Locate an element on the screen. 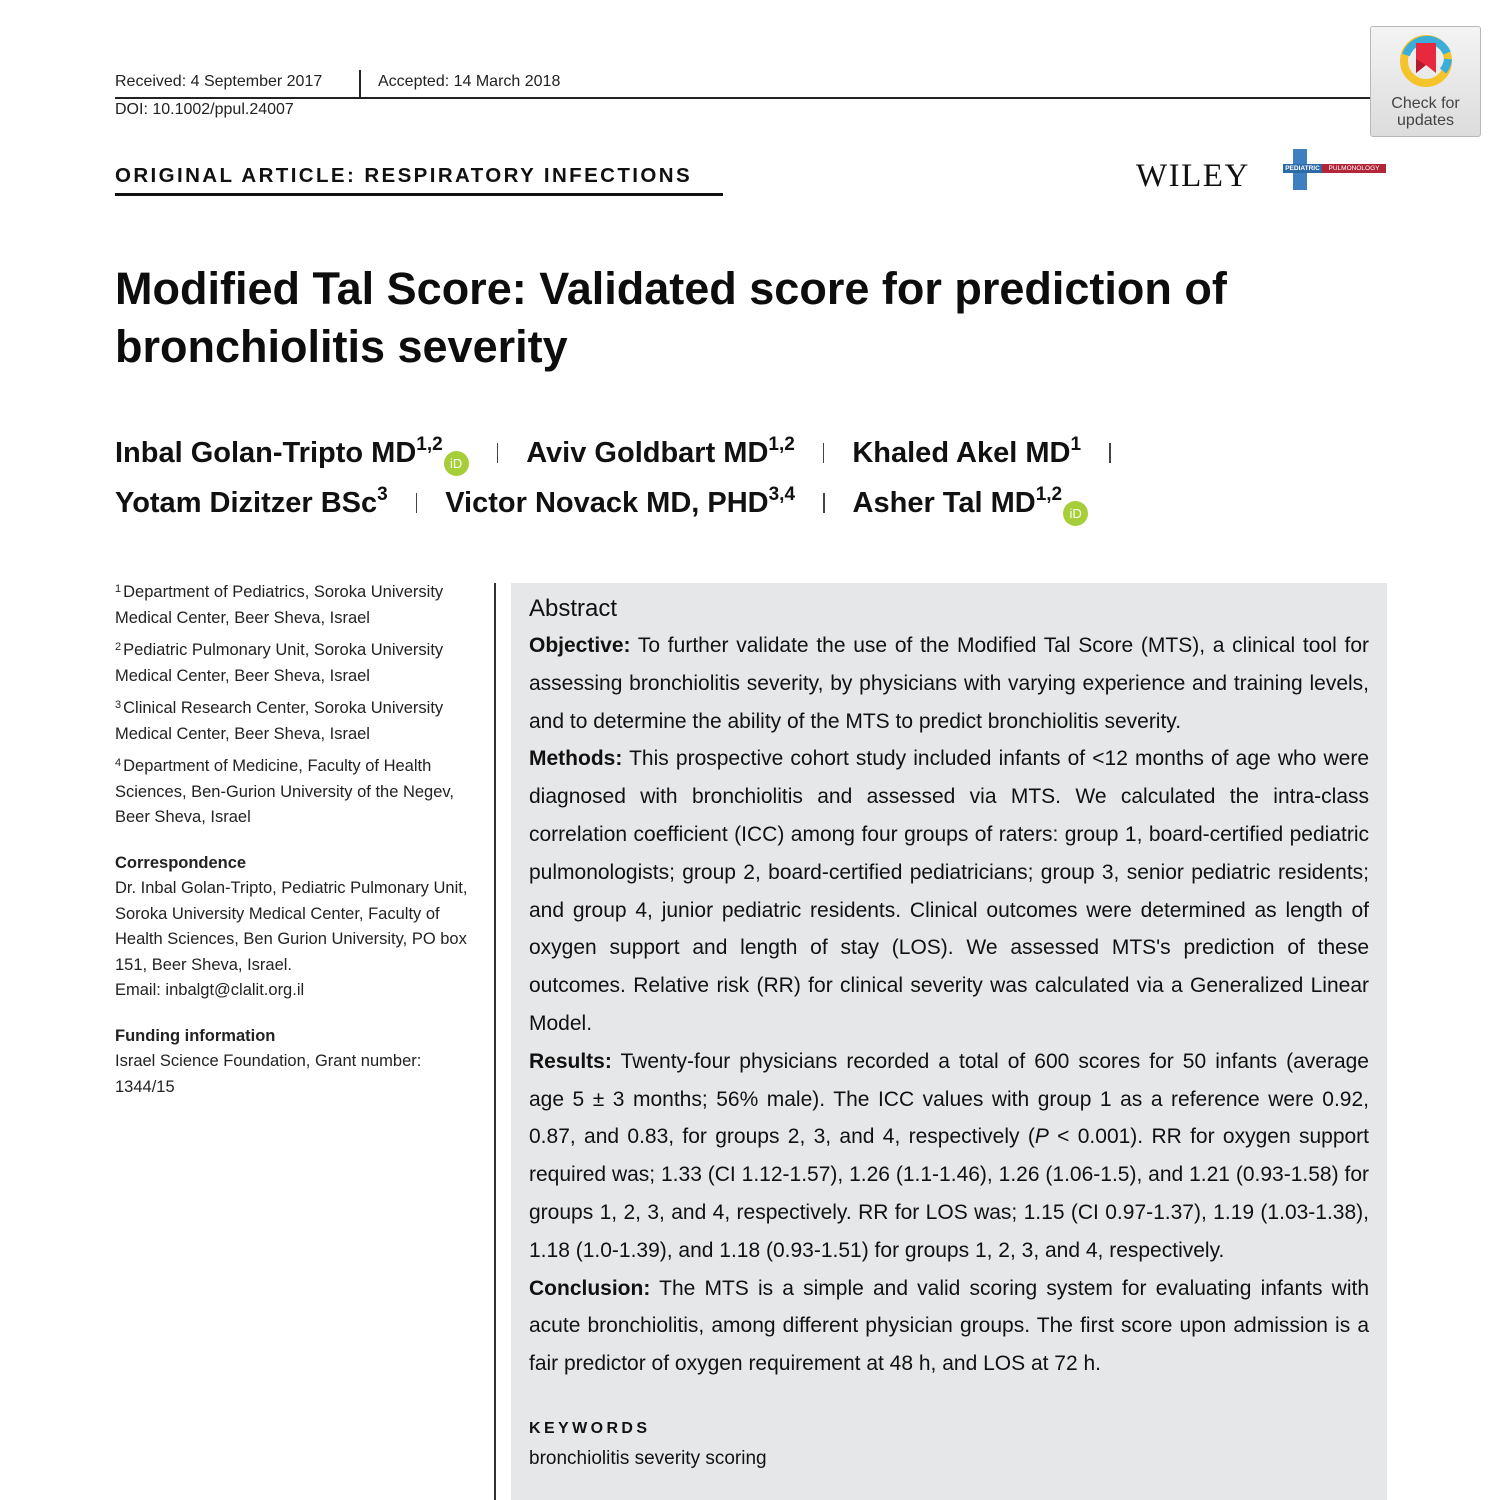  author: Asher Tal MD1,2iD is located at coordinates (971, 503).